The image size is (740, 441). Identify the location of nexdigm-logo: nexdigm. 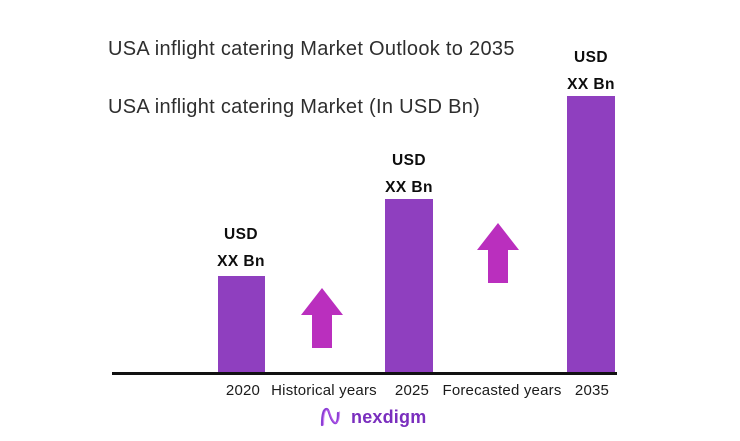
(372, 417).